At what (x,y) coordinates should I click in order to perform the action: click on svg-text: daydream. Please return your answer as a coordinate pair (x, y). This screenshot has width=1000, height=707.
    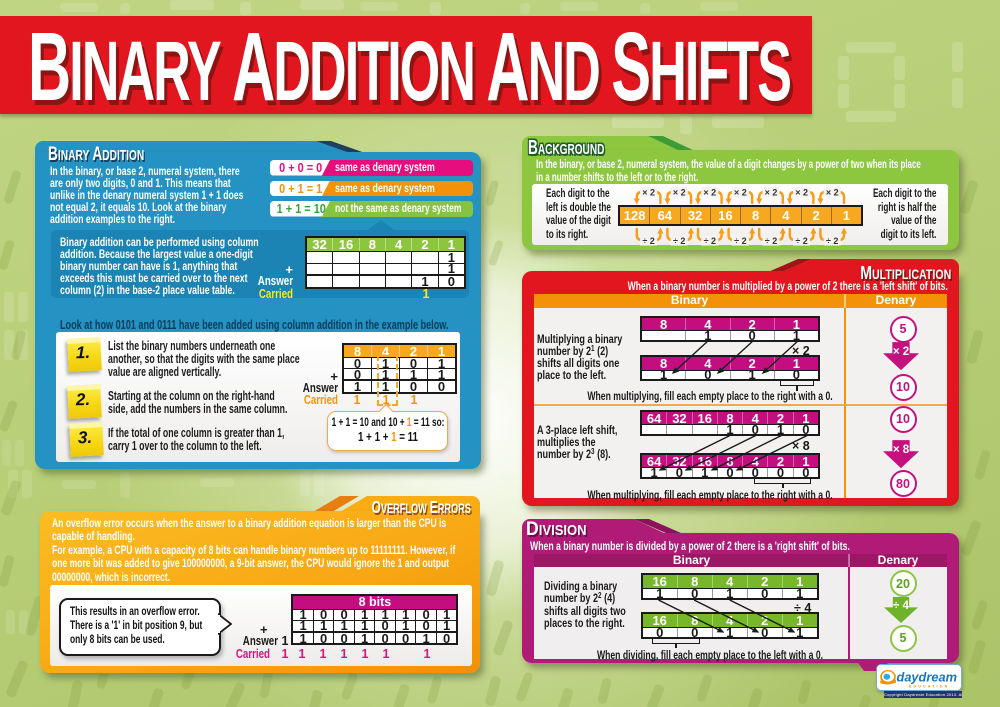
    Looking at the image, I should click on (927, 677).